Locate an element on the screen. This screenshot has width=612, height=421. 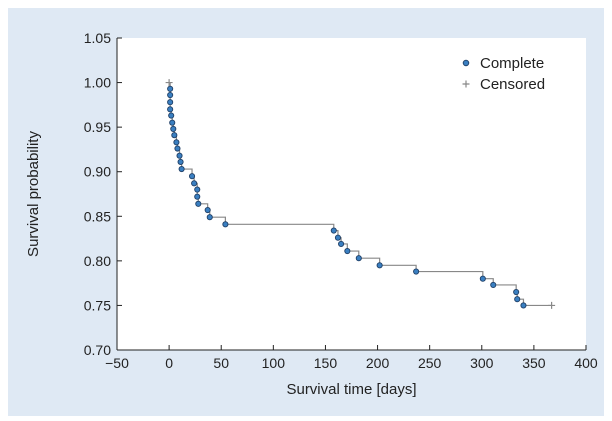
x-tick-label-6: 250 is located at coordinates (430, 363).